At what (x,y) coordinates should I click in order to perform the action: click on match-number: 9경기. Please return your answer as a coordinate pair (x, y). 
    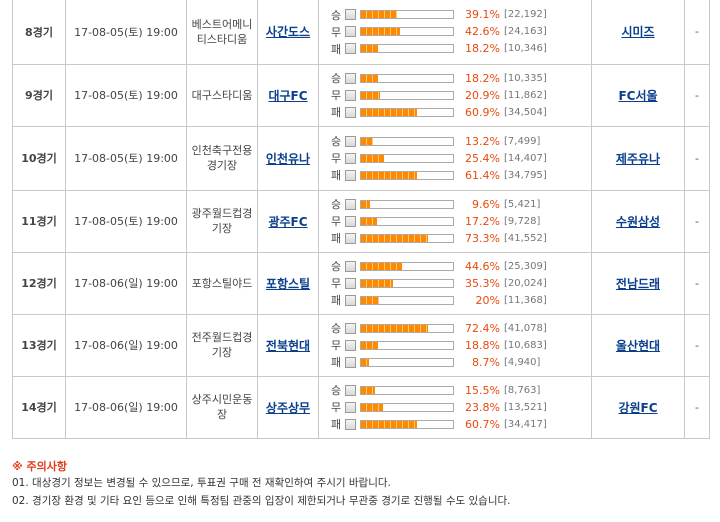
    Looking at the image, I should click on (39, 95).